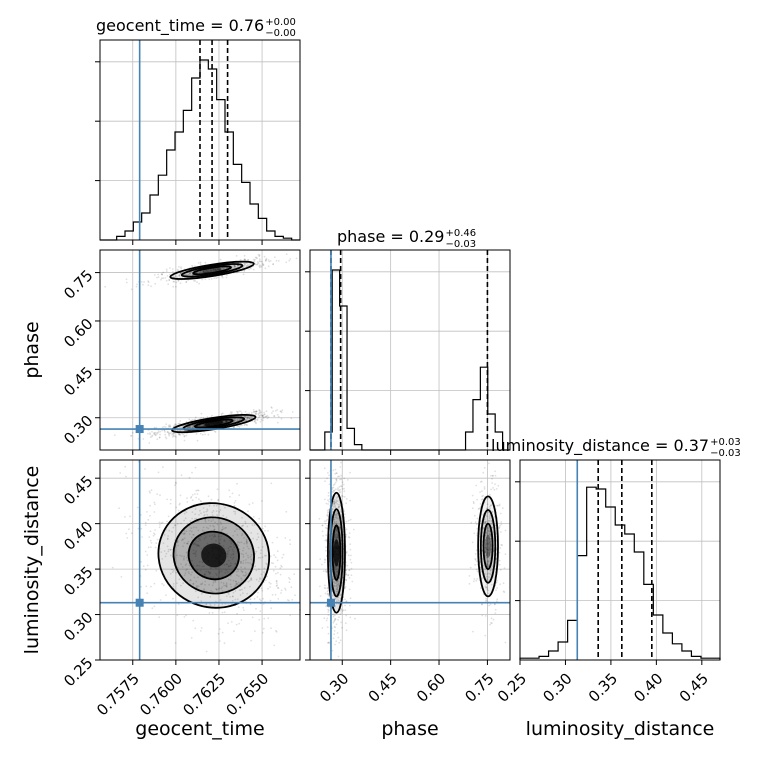 The height and width of the screenshot is (760, 760). What do you see at coordinates (280, 33) in the screenshot?
I see `title-geocent-time-sub: −0.00` at bounding box center [280, 33].